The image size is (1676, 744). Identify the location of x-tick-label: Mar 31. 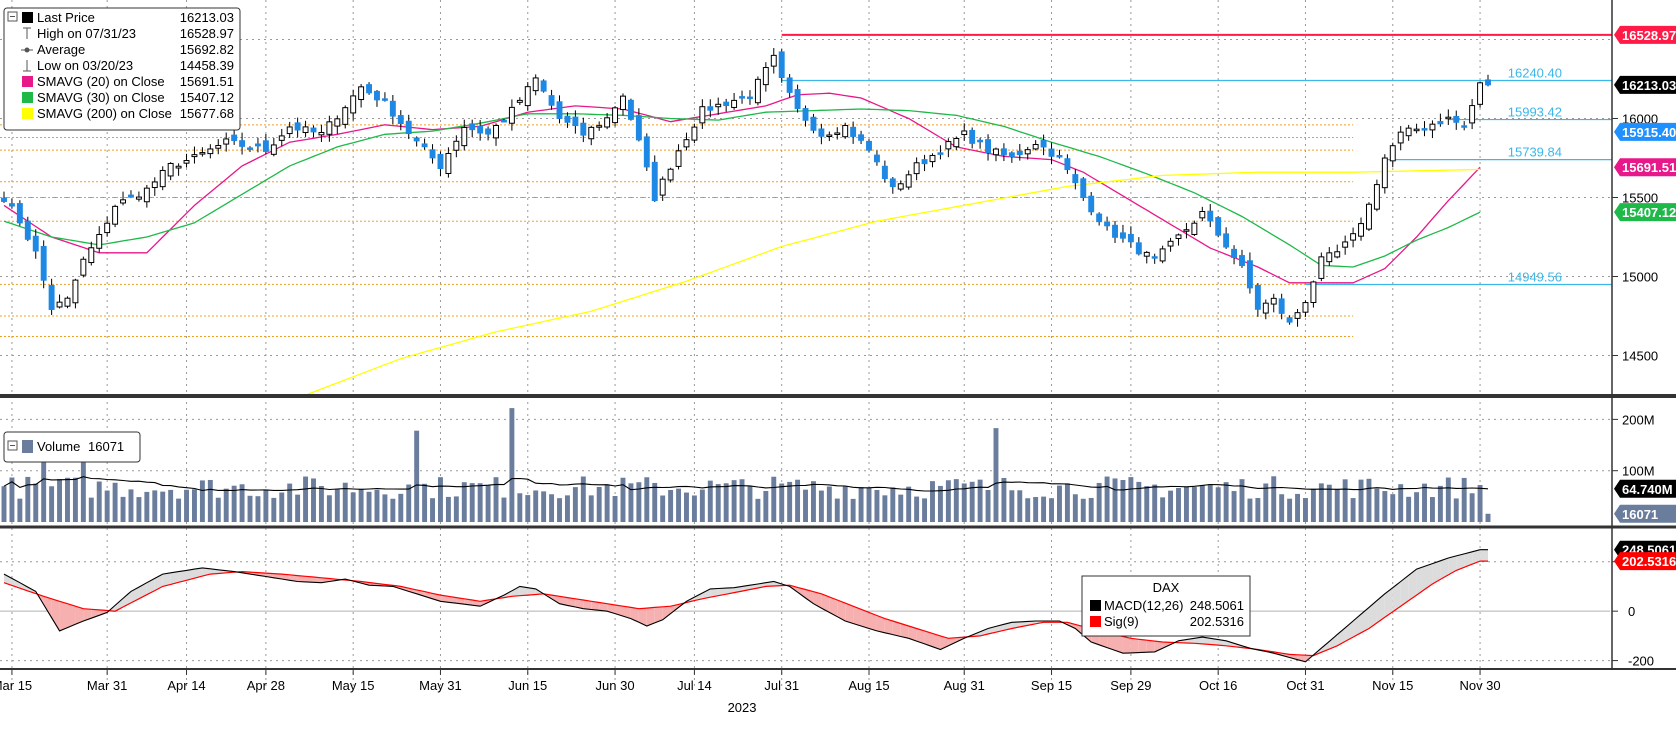
(107, 685).